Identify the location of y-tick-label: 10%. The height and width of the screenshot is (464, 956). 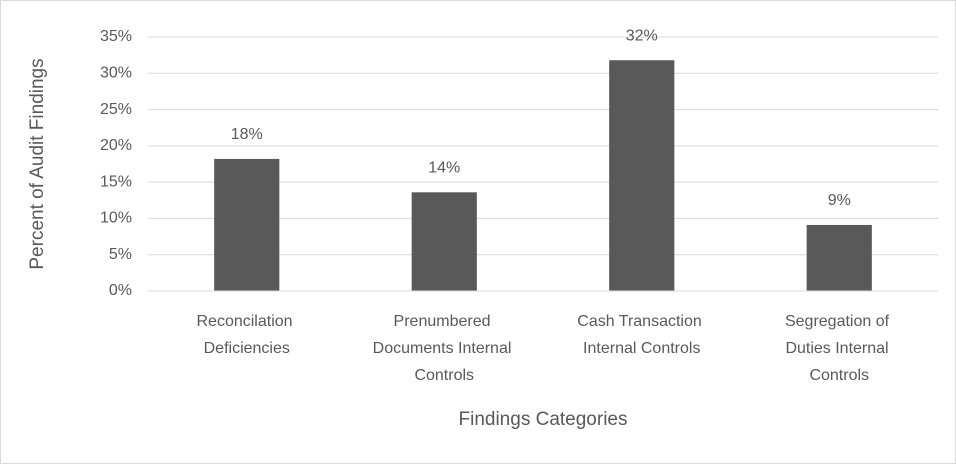
(116, 218).